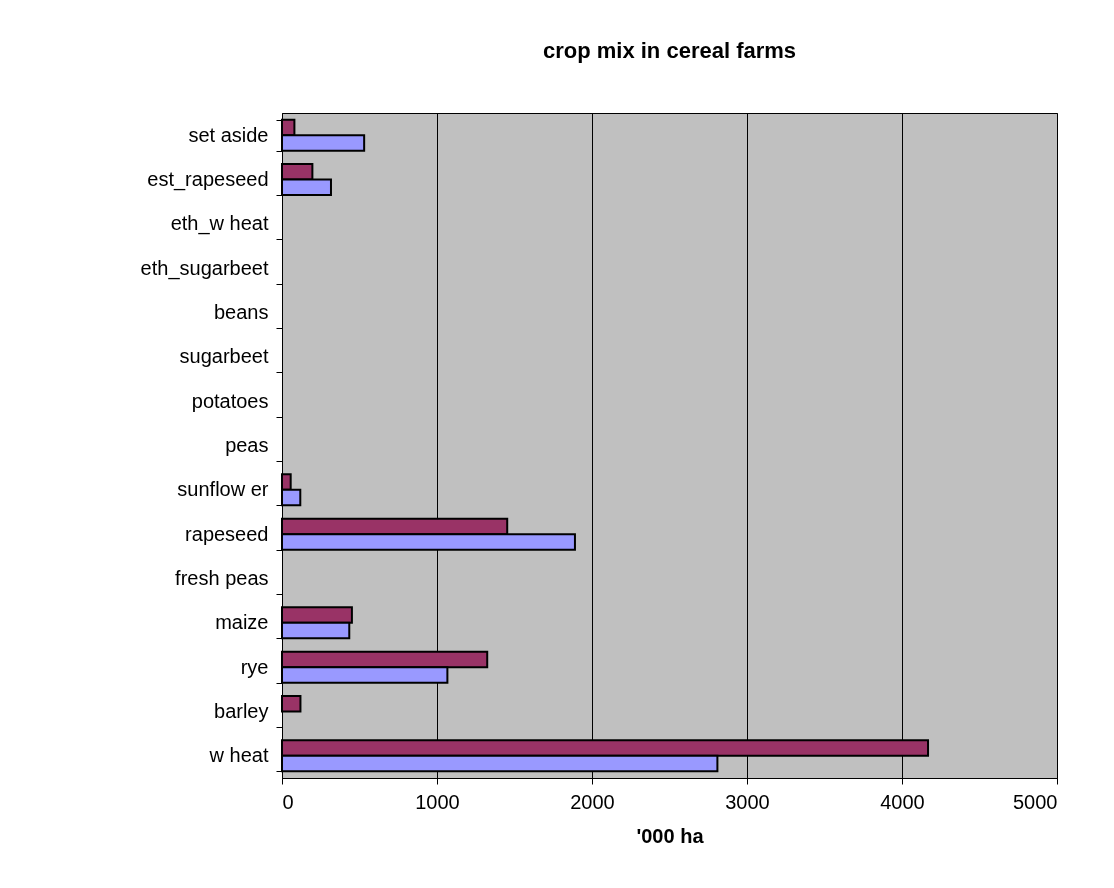 The image size is (1114, 888). Describe the element at coordinates (230, 400) in the screenshot. I see `y-tick-label: potatoes` at that location.